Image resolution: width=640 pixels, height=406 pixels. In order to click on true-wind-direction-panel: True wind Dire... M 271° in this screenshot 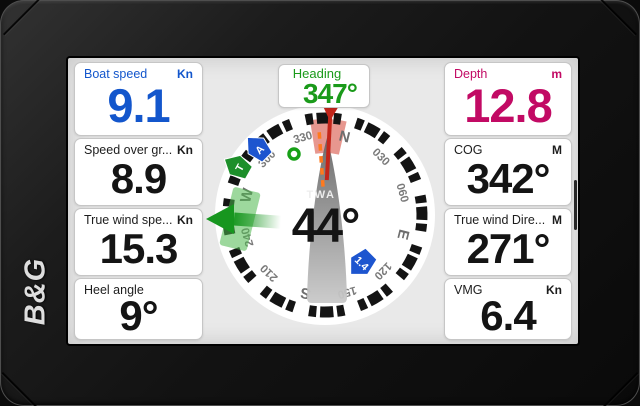, I will do `click(508, 242)`.